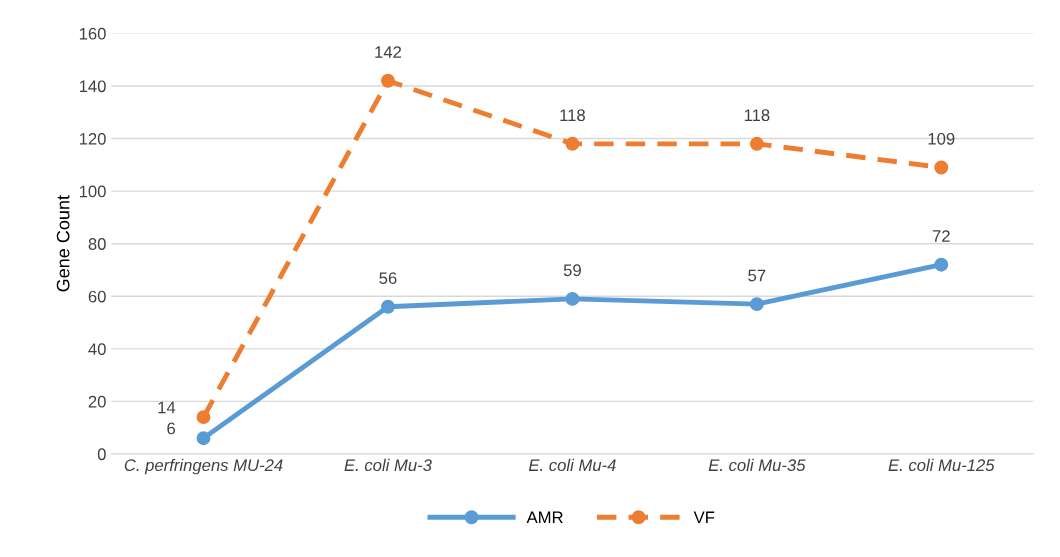 The image size is (1060, 557). I want to click on data-label: 6, so click(171, 428).